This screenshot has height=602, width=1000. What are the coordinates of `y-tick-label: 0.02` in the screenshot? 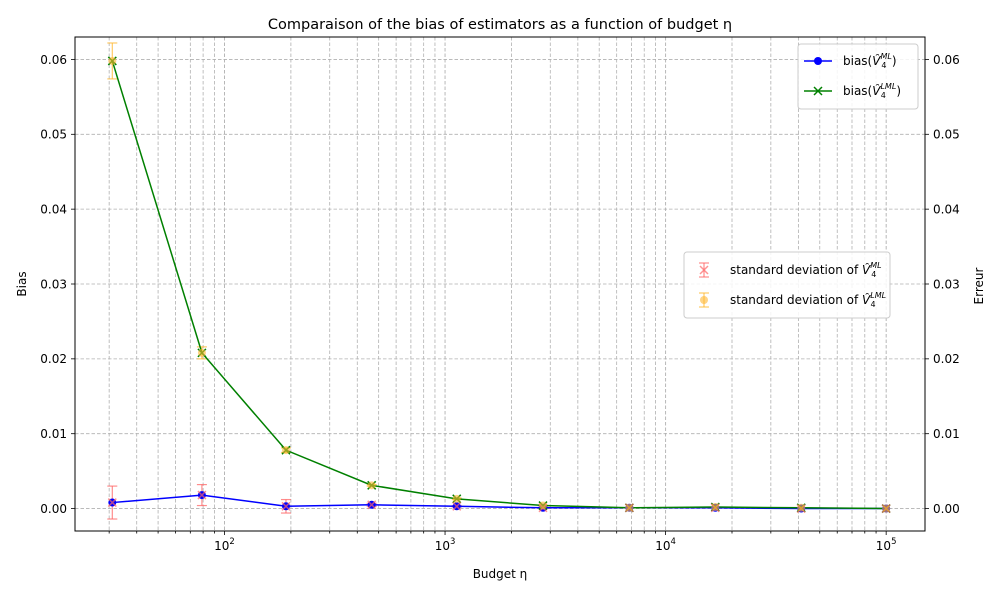 It's located at (53, 359).